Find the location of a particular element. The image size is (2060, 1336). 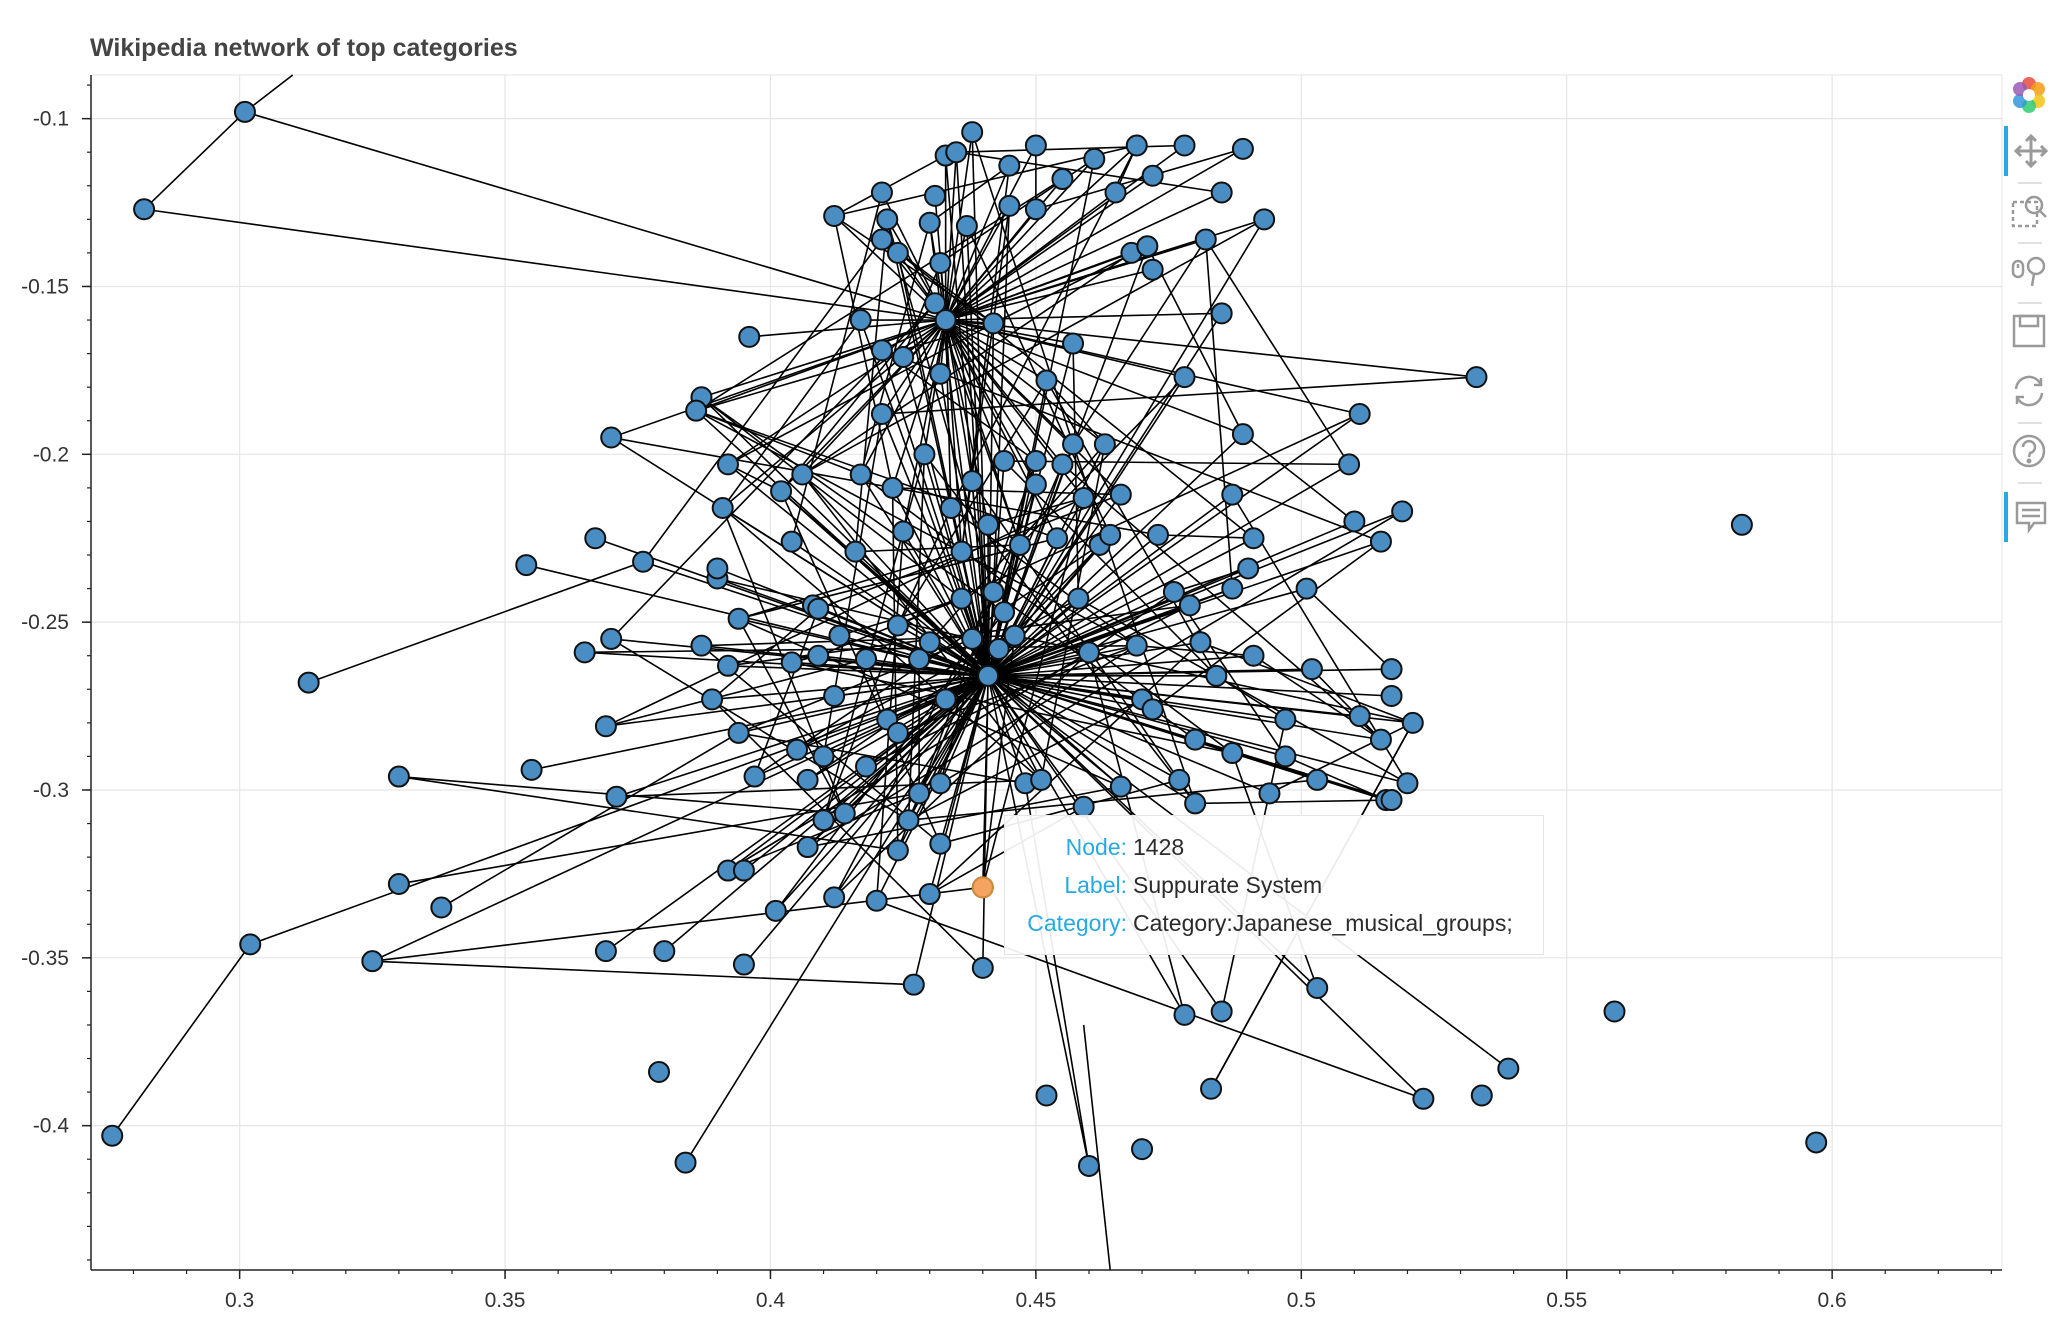

bokeh-logo-icon is located at coordinates (2029, 95).